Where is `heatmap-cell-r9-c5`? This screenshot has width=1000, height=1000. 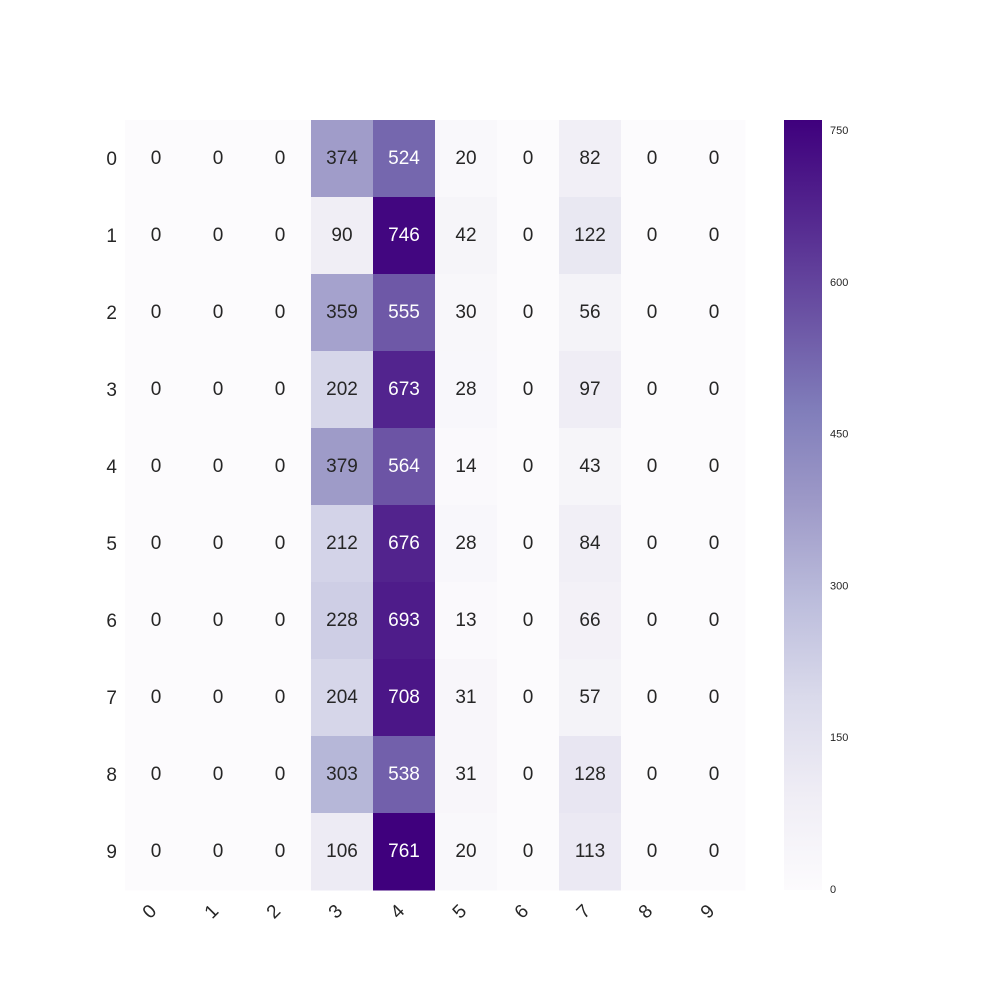 heatmap-cell-r9-c5 is located at coordinates (466, 852).